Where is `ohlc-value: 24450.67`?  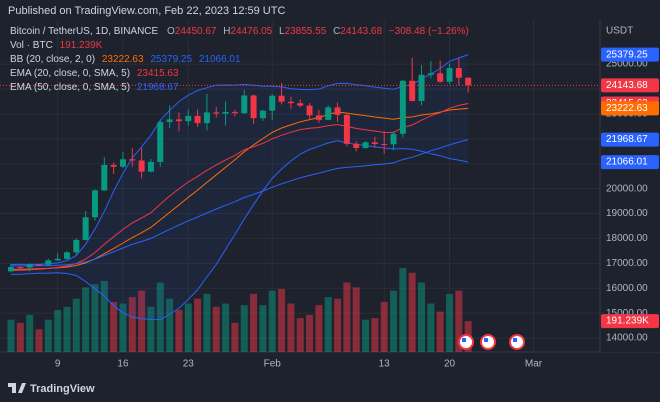
ohlc-value: 24450.67 is located at coordinates (196, 31).